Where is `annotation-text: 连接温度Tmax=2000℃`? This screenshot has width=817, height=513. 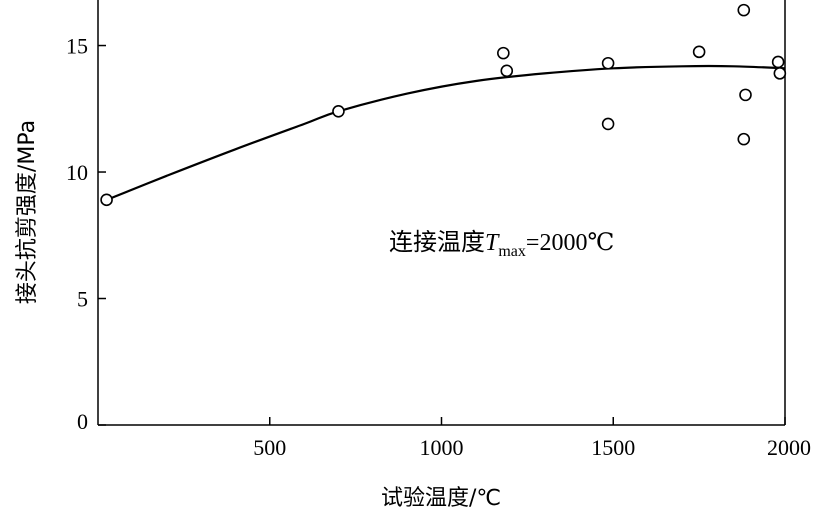
annotation-text: 连接温度Tmax=2000℃ is located at coordinates (501, 244).